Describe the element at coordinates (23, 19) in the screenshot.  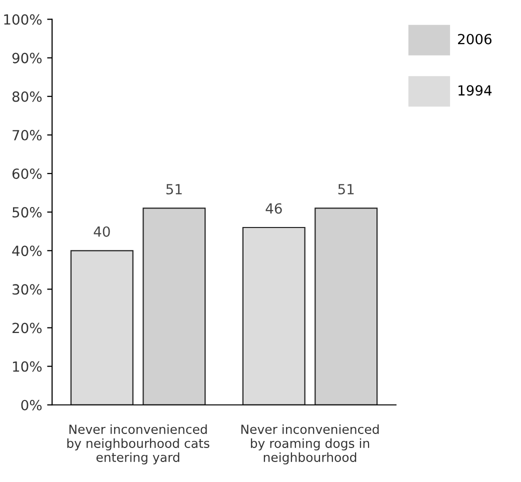
I see `y-tick-label: 100%` at that location.